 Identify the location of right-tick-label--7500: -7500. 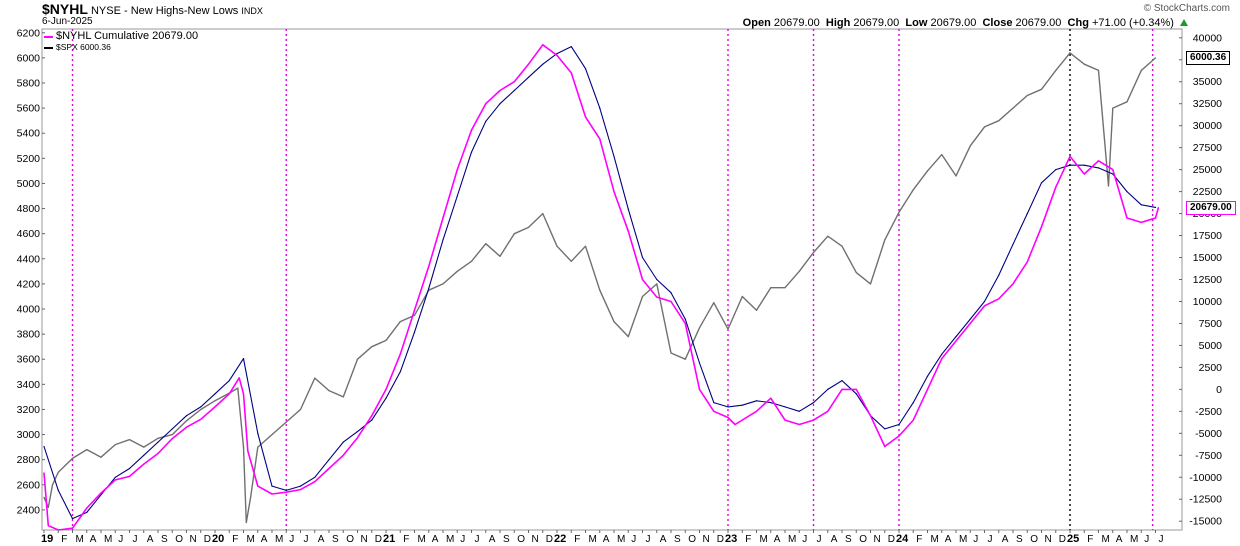
(1208, 456).